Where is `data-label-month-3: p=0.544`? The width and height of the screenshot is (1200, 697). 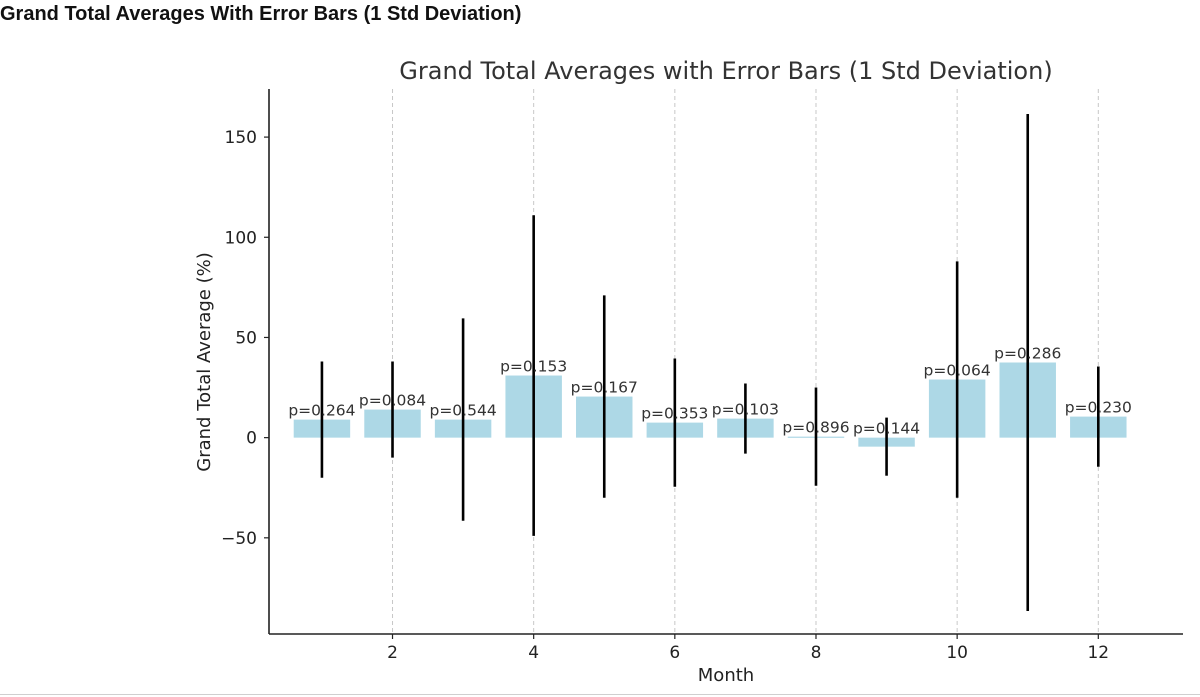
data-label-month-3: p=0.544 is located at coordinates (462, 411).